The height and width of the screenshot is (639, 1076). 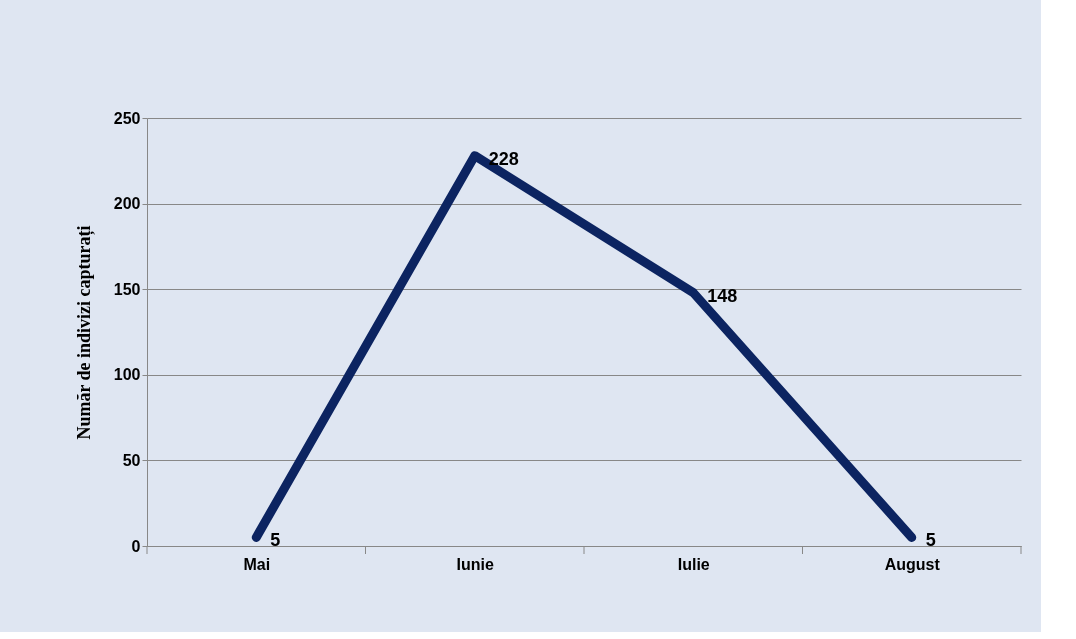 I want to click on y-tick-label: 200, so click(x=127, y=204).